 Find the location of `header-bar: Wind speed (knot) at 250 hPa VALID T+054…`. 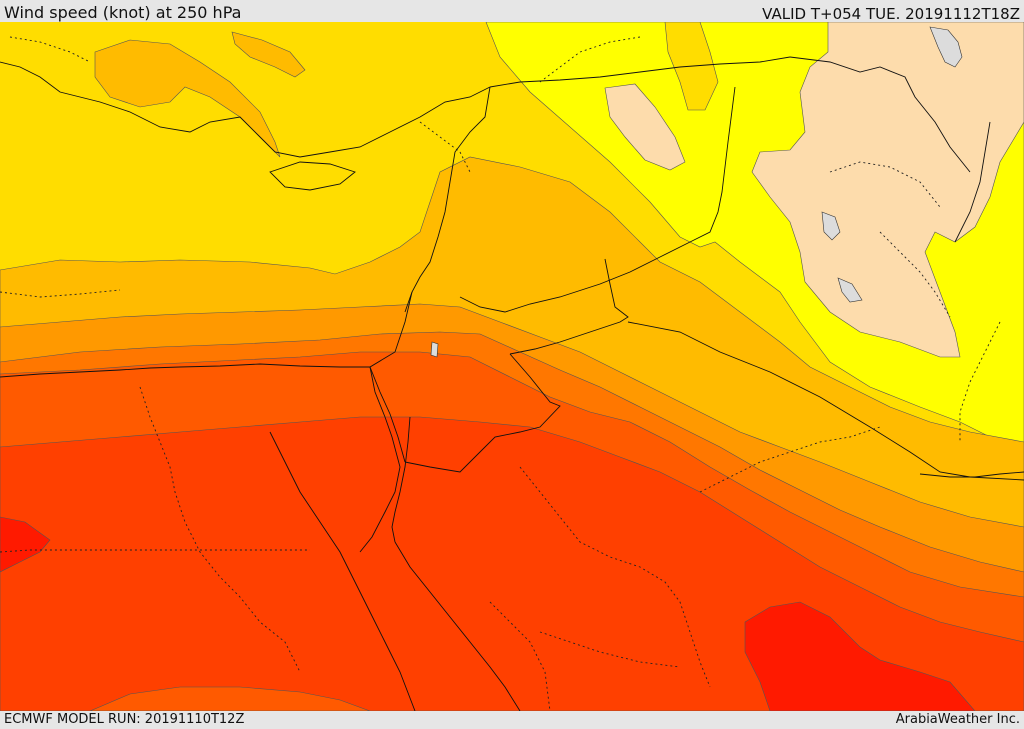

header-bar: Wind speed (knot) at 250 hPa VALID T+054… is located at coordinates (512, 11).